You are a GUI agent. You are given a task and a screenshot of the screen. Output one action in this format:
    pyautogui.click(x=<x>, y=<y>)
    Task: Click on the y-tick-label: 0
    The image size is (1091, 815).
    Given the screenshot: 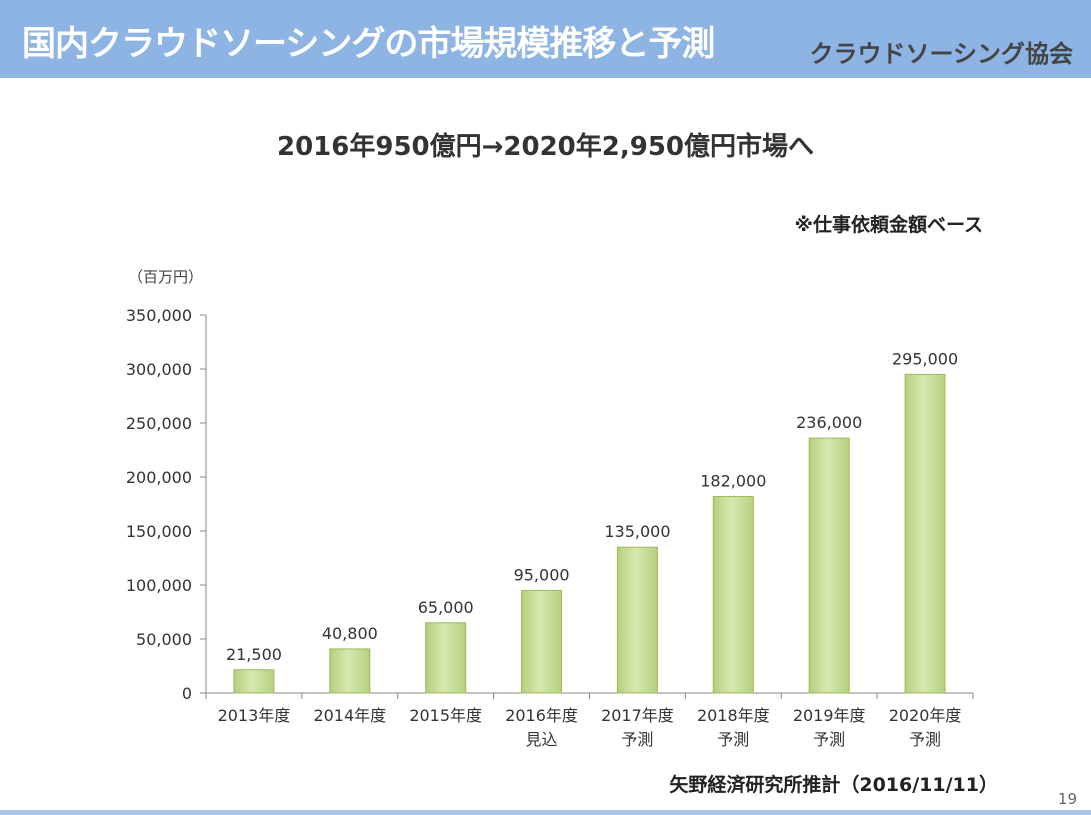 What is the action you would take?
    pyautogui.click(x=187, y=693)
    